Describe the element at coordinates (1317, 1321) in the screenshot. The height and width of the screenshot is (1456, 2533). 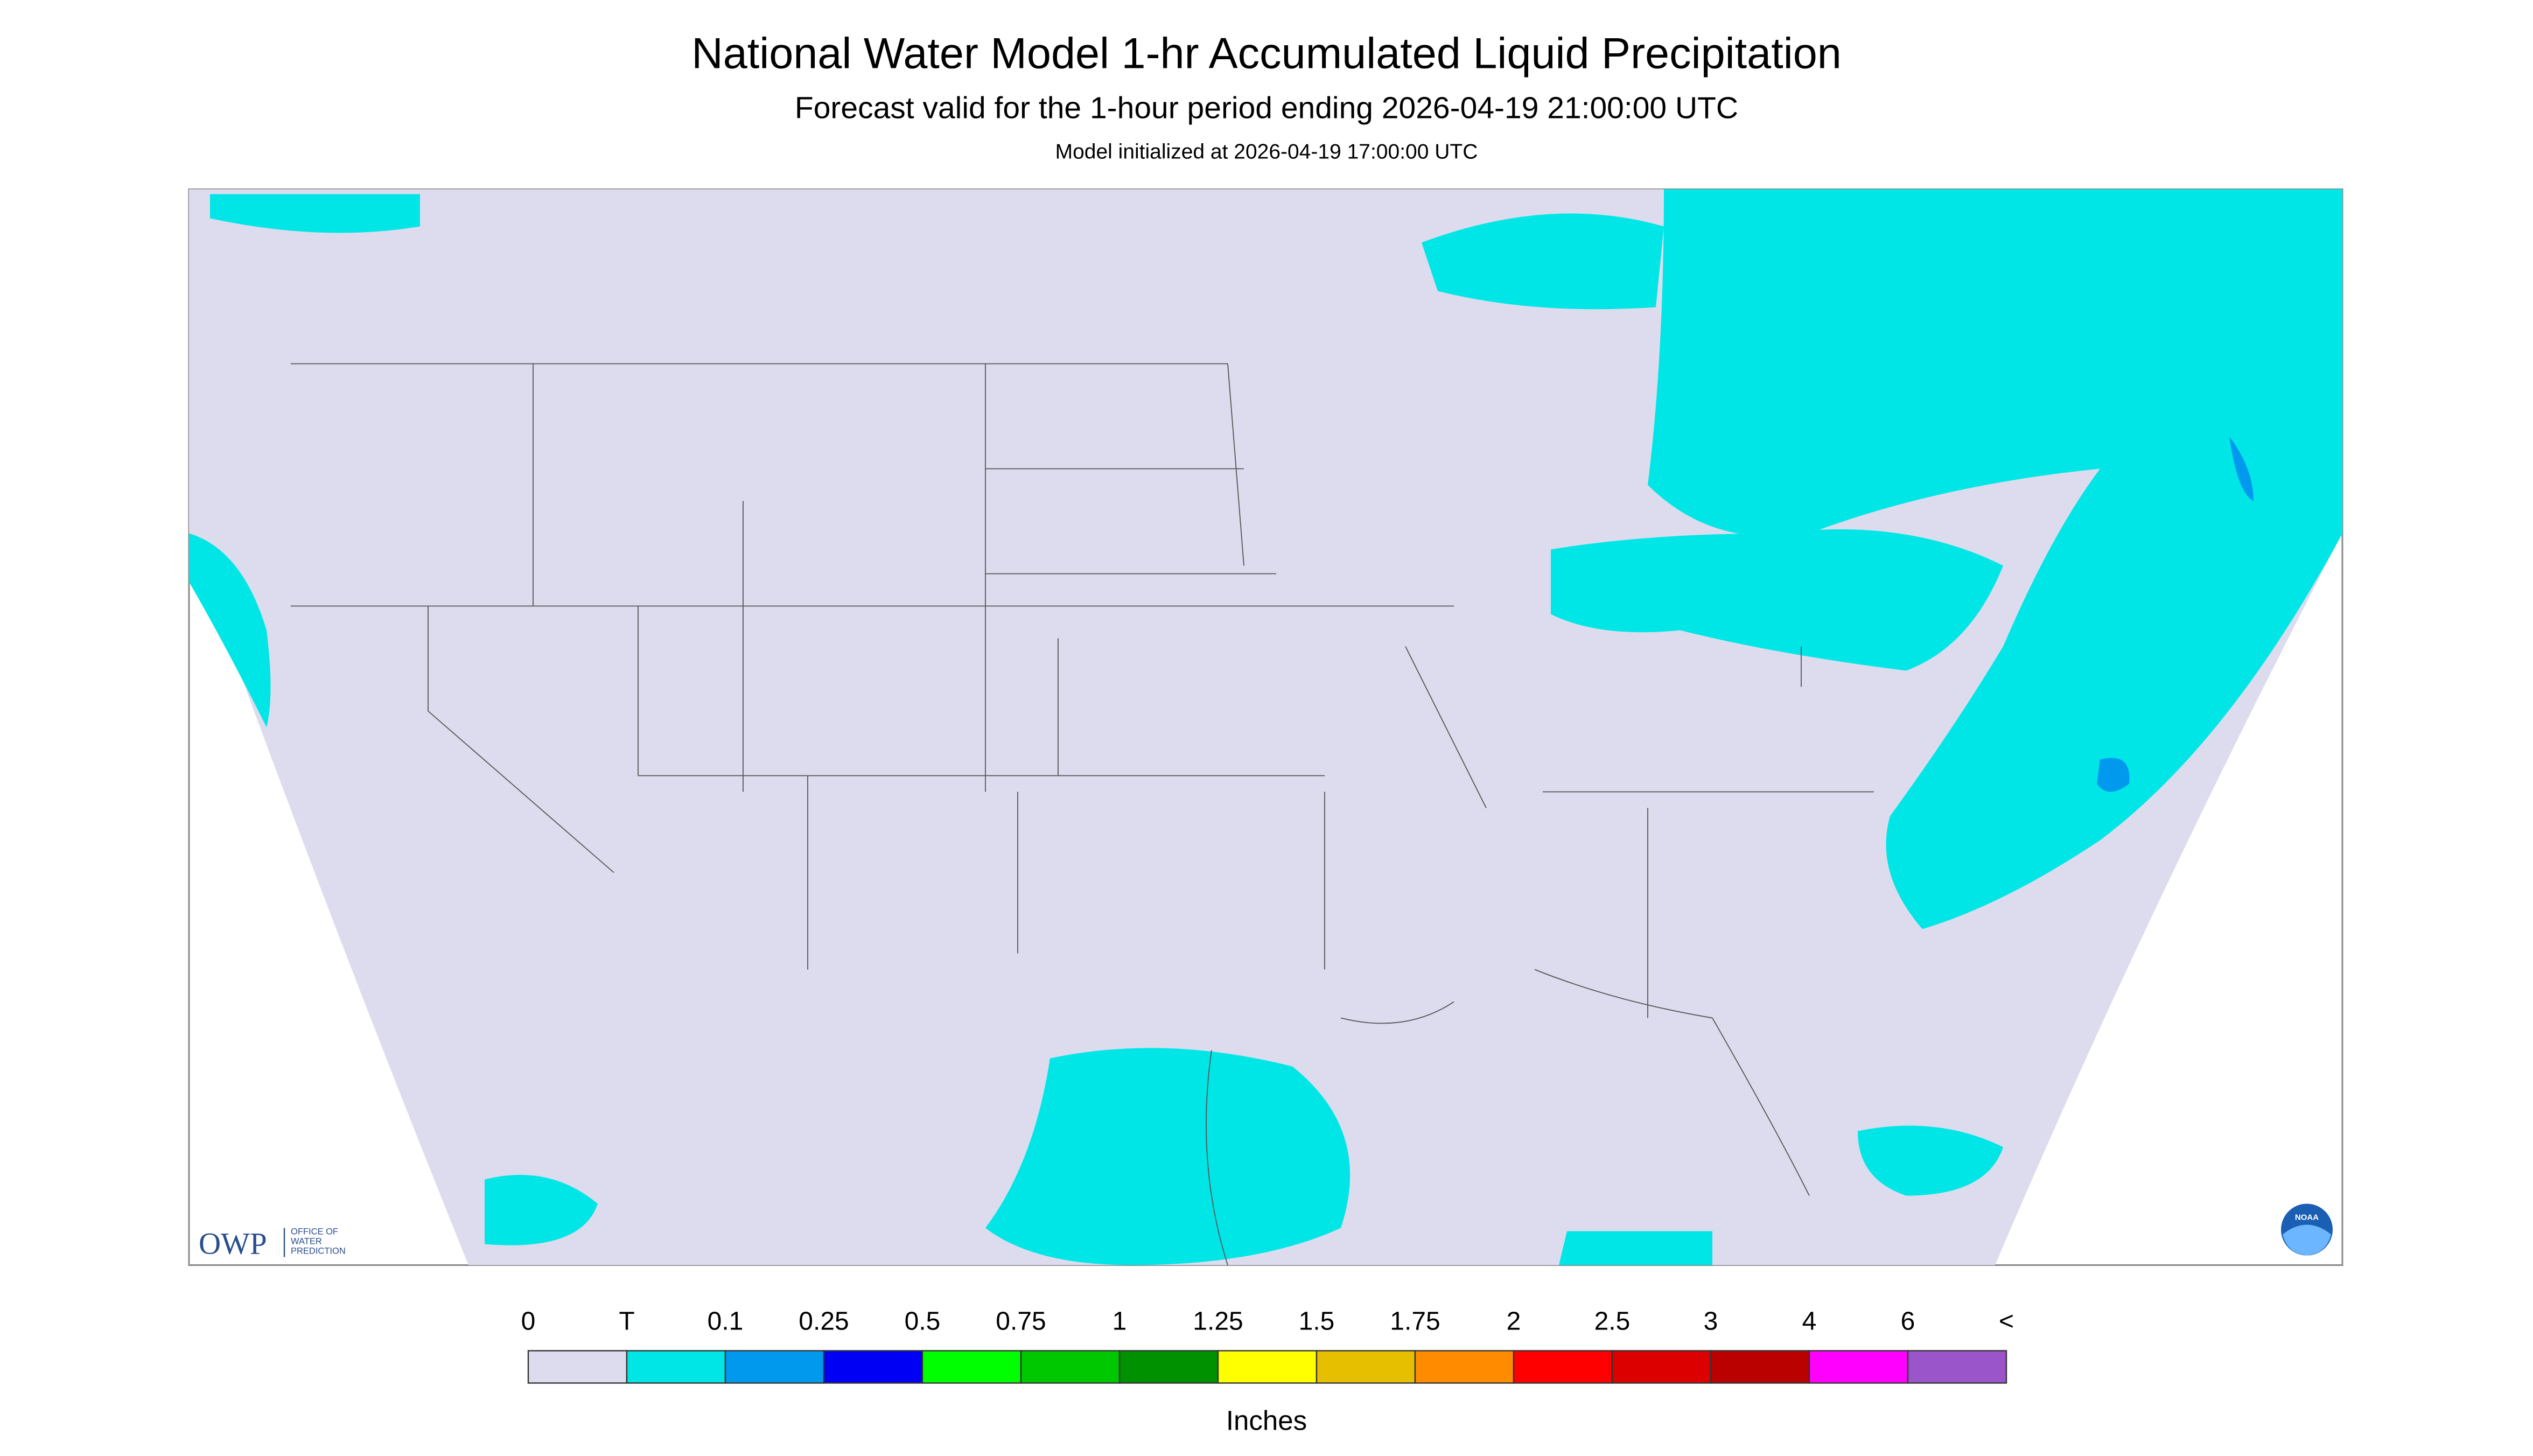
I see `legend-label: 1.5` at that location.